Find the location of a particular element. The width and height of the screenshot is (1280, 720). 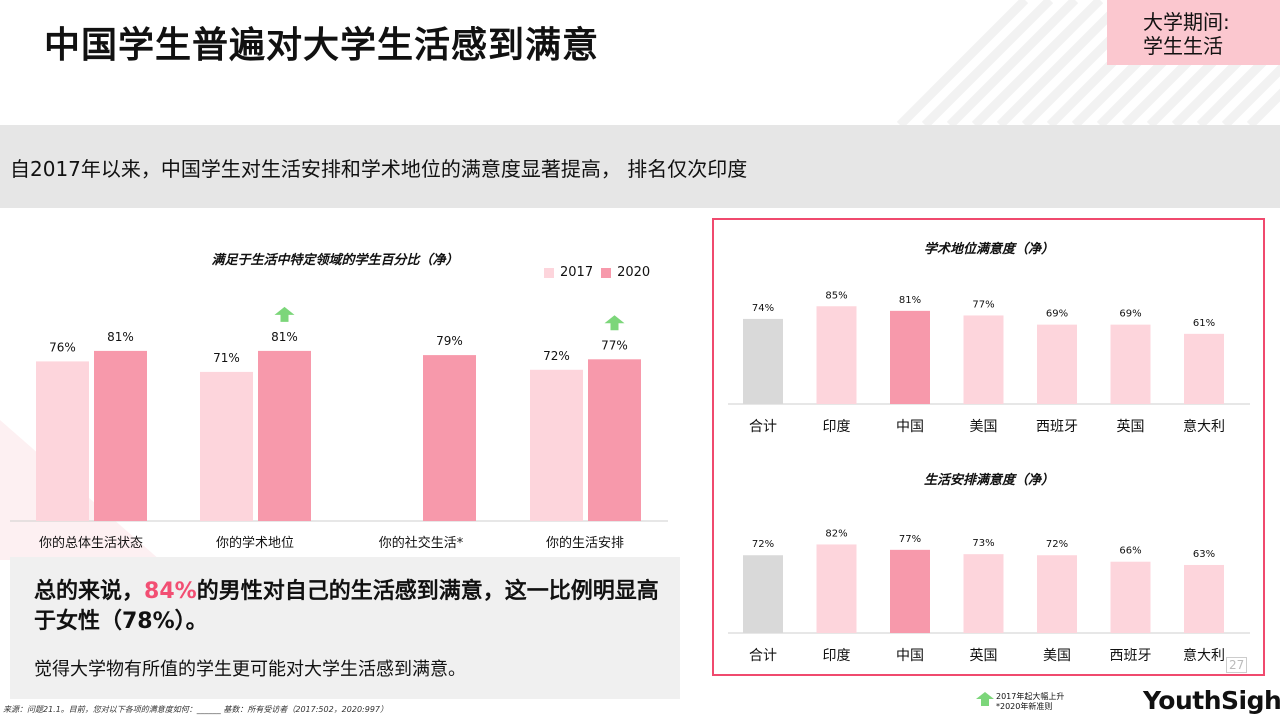

data-label-2017-3: 72% is located at coordinates (556, 356).